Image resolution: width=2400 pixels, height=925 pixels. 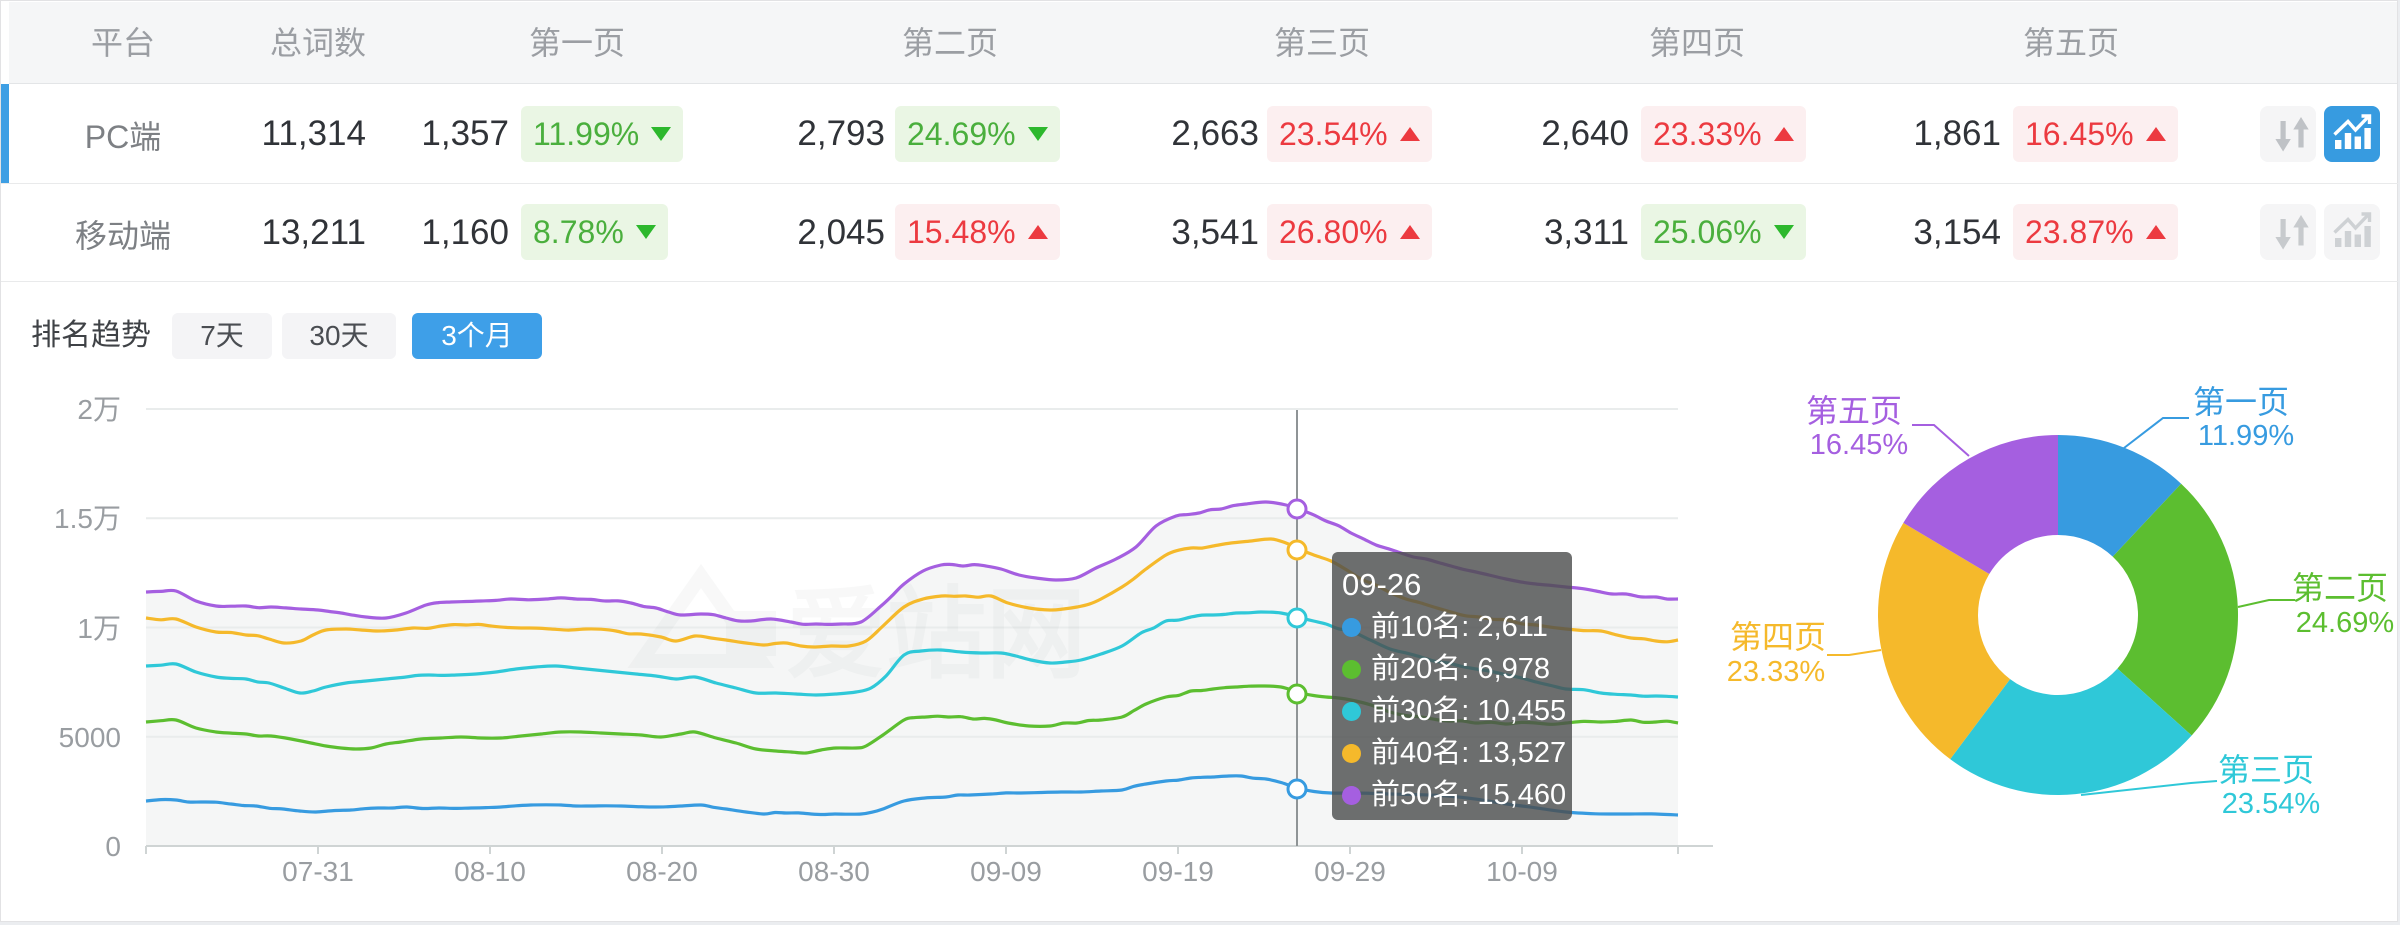 I want to click on svg-text: 09-19, so click(x=1178, y=871).